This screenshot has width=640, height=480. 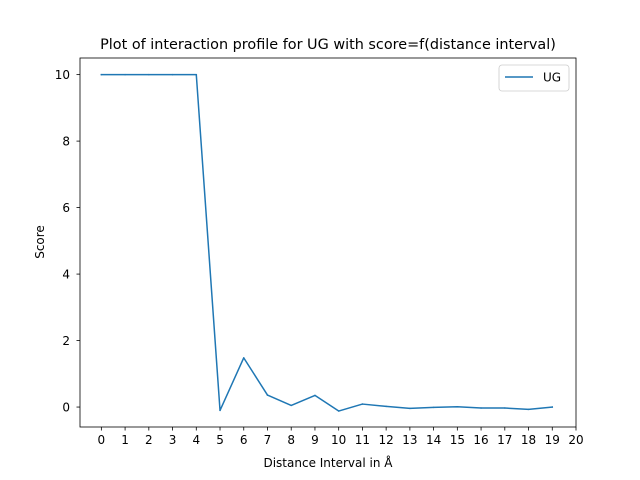 What do you see at coordinates (338, 440) in the screenshot?
I see `x-tick-label: 10` at bounding box center [338, 440].